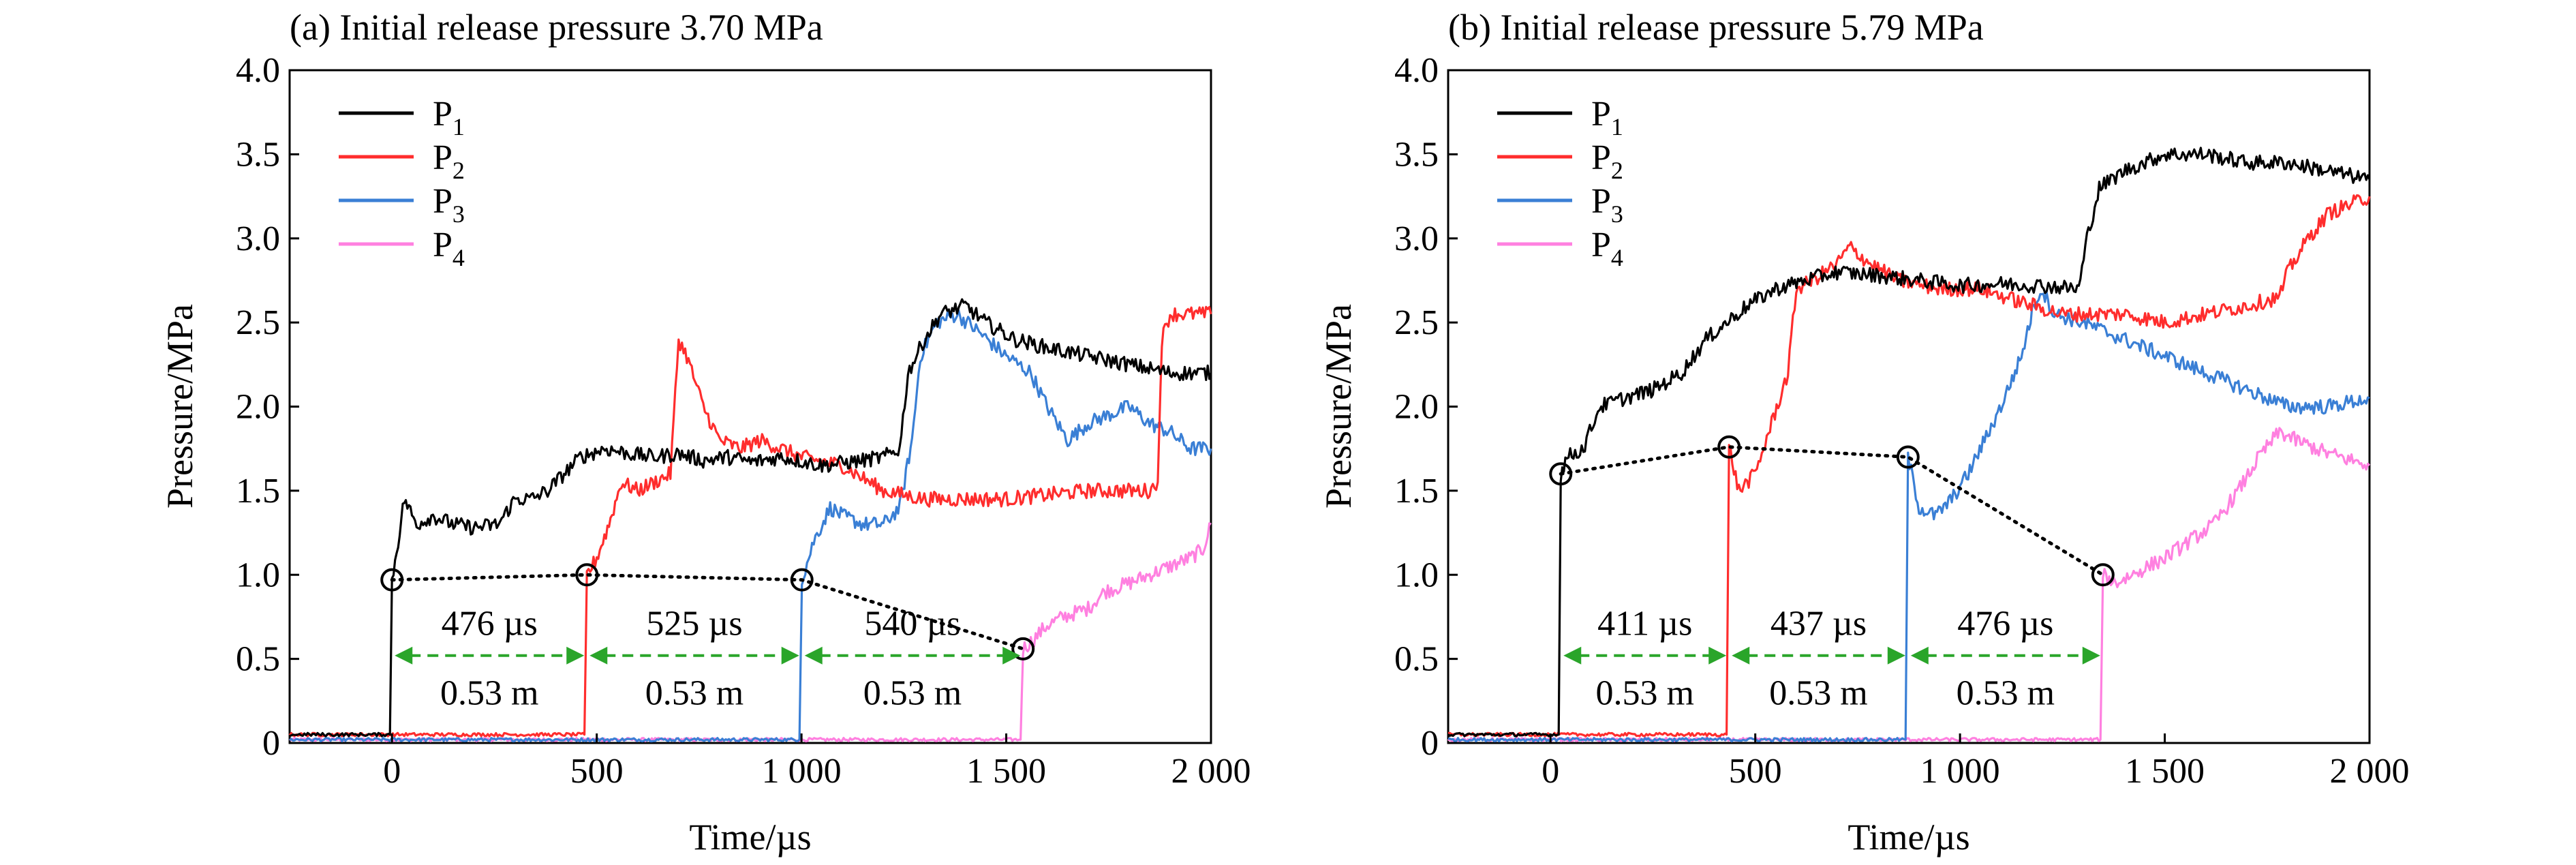 This screenshot has width=2576, height=865. I want to click on interval-time-label: 540 µs, so click(912, 624).